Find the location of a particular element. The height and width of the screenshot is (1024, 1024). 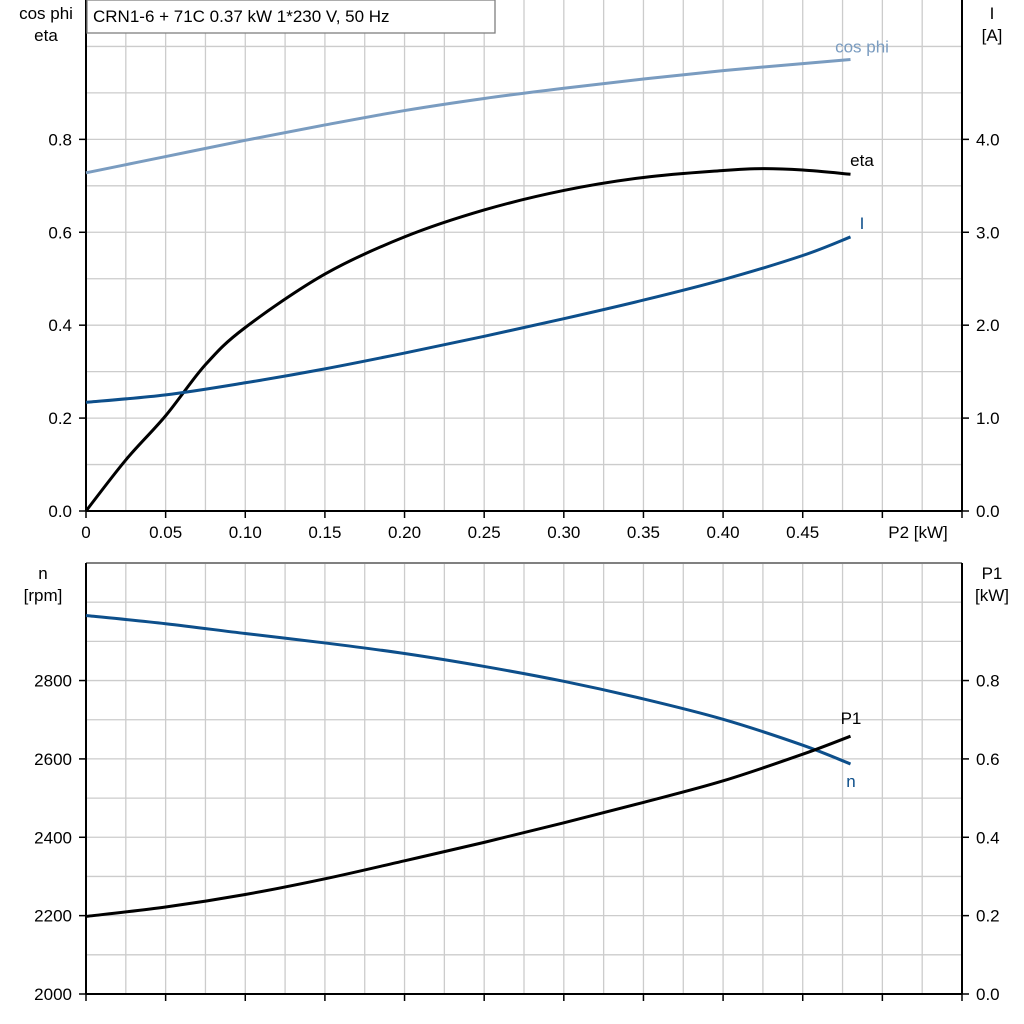

y-tick-label-right: 2.0 is located at coordinates (988, 325).